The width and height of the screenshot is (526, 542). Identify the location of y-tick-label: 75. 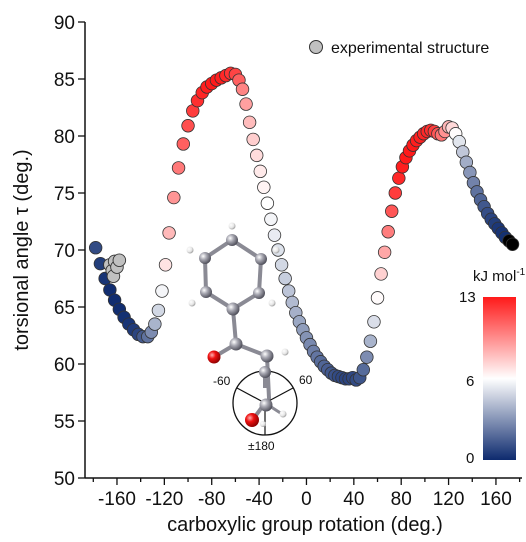
(64, 194).